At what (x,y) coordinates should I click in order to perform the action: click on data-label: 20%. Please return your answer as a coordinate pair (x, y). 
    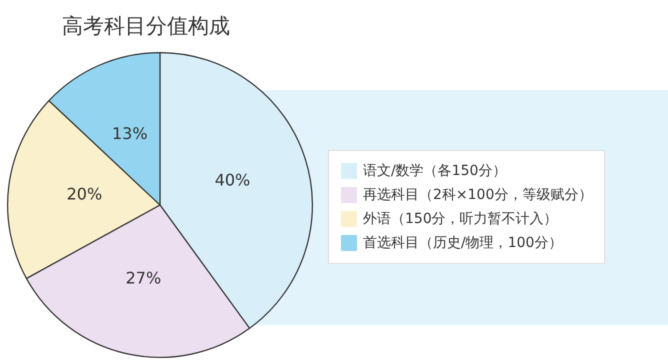
    Looking at the image, I should click on (84, 194).